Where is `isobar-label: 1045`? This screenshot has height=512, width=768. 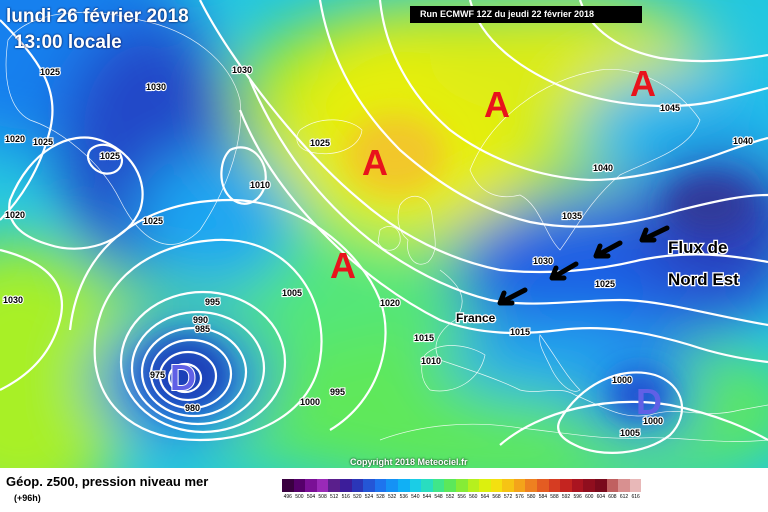 isobar-label: 1045 is located at coordinates (670, 108).